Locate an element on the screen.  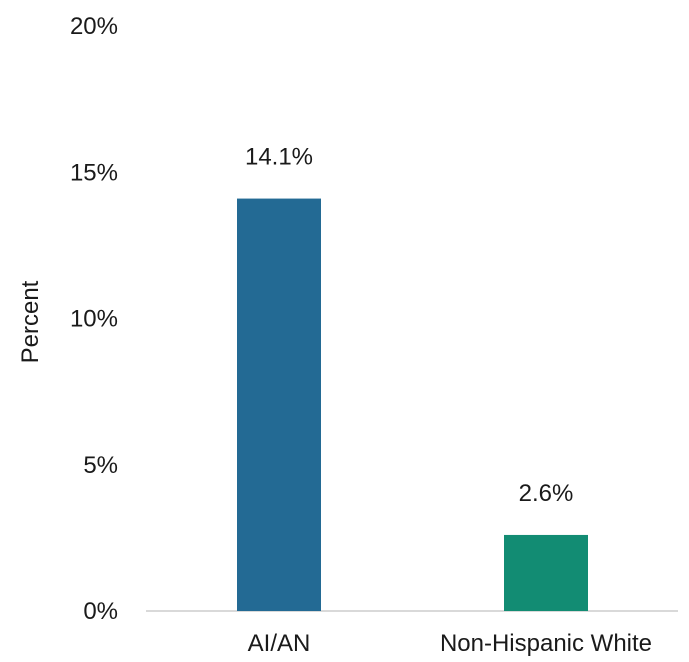
y-tick-label: 5% is located at coordinates (100, 465).